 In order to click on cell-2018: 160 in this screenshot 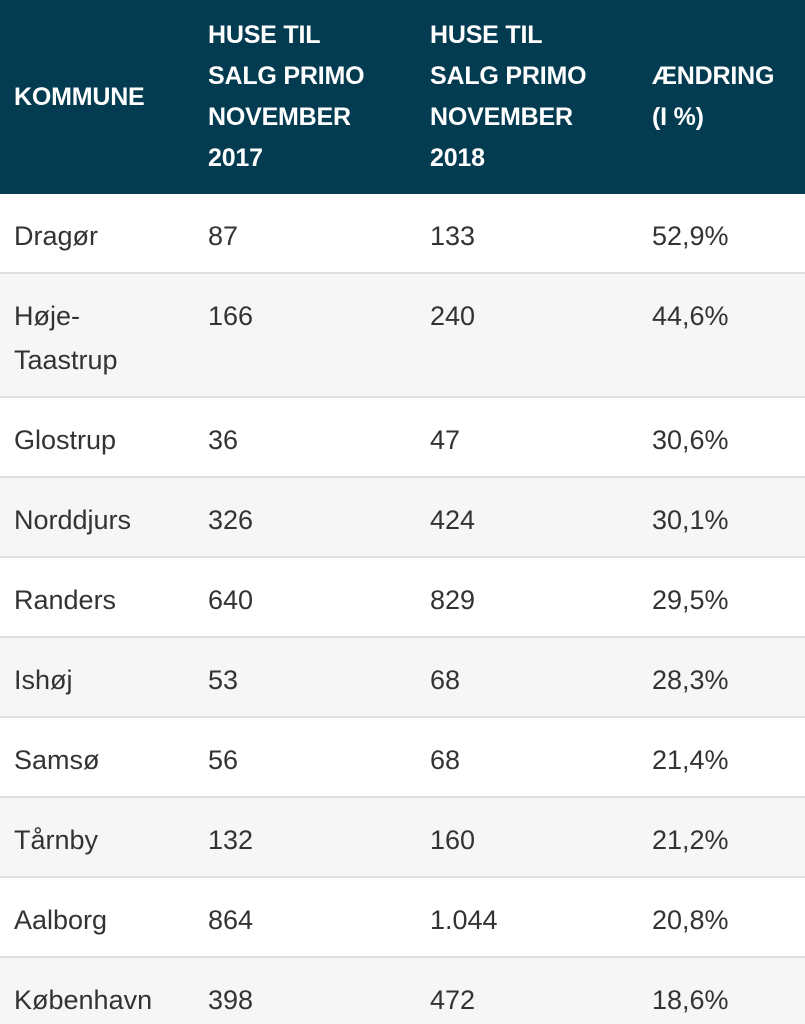, I will do `click(453, 840)`.